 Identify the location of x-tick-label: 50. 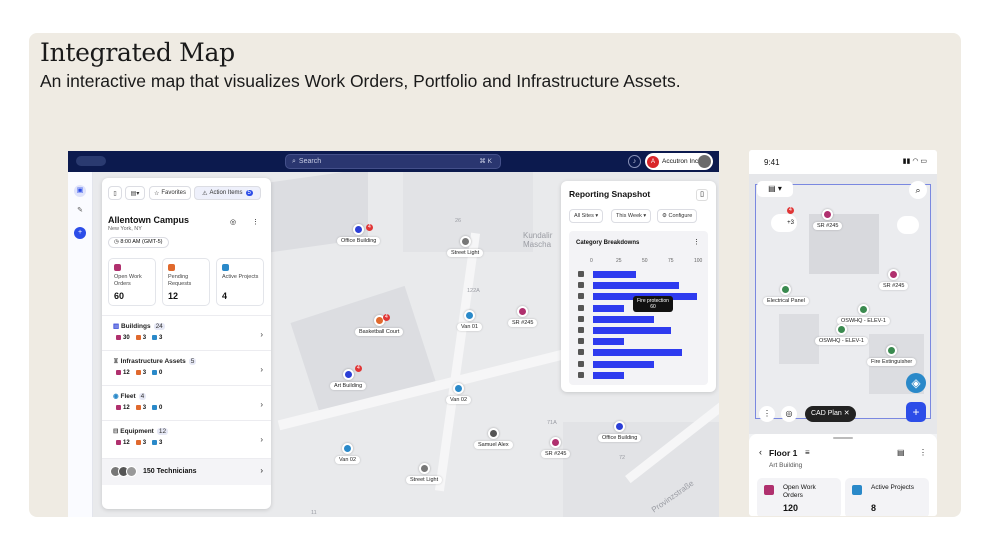
(645, 261).